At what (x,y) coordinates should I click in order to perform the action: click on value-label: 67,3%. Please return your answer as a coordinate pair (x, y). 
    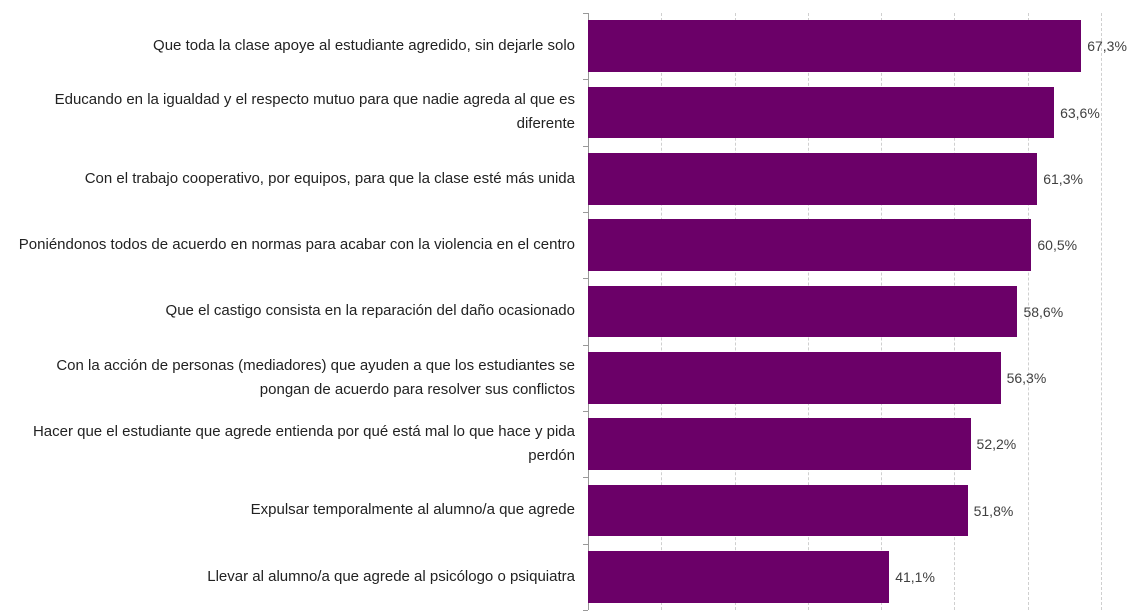
    Looking at the image, I should click on (1107, 46).